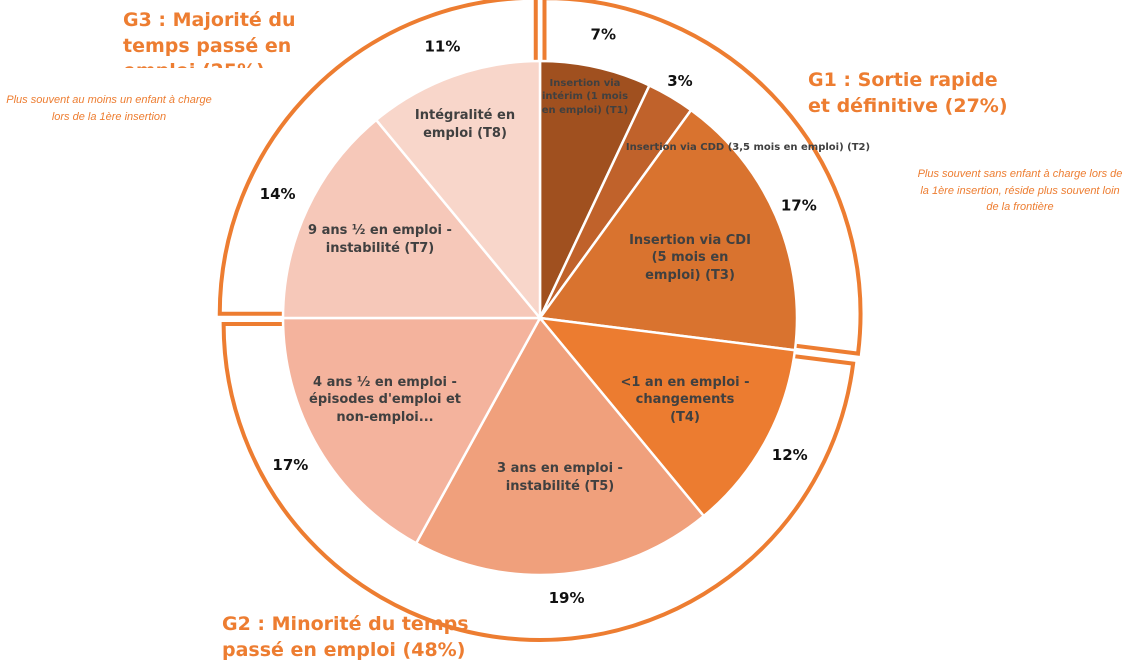 Image resolution: width=1128 pixels, height=667 pixels. What do you see at coordinates (442, 47) in the screenshot?
I see `value-label: 11%` at bounding box center [442, 47].